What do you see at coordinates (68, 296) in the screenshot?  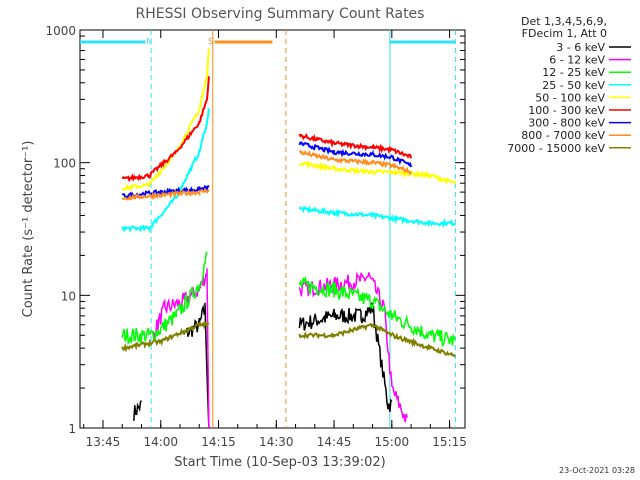 I see `y-tick-label: 10` at bounding box center [68, 296].